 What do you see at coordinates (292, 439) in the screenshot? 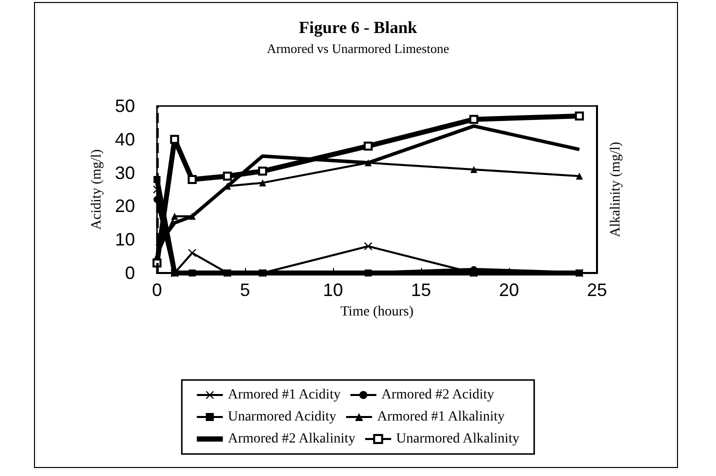
I see `legend-label: Armored #2 Alkalinity` at bounding box center [292, 439].